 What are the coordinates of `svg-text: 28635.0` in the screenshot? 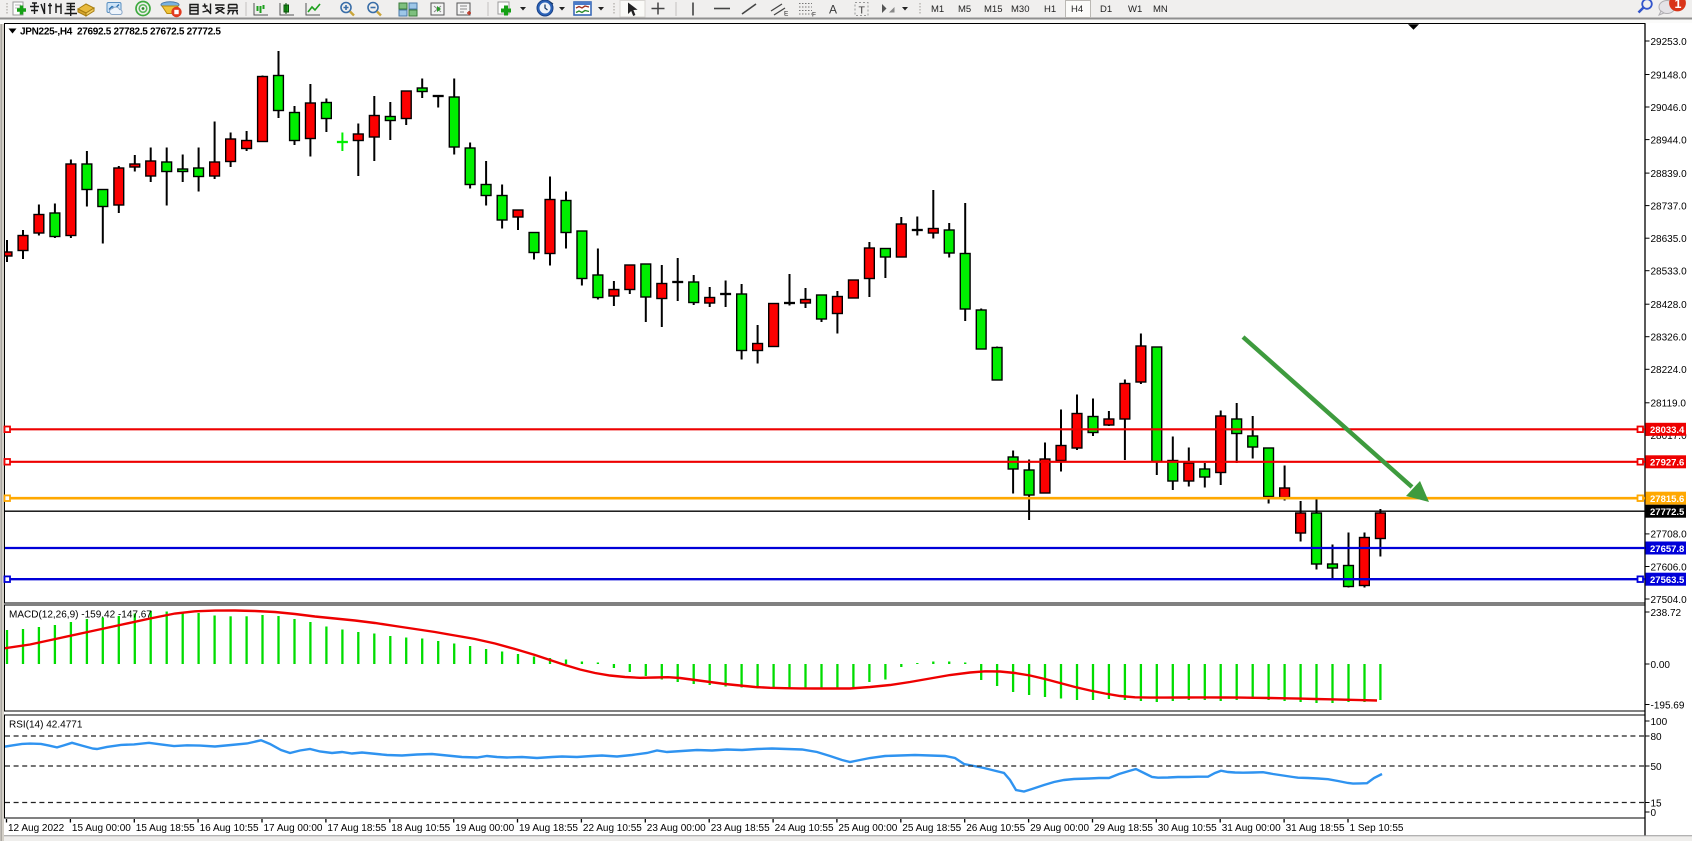 It's located at (1669, 239).